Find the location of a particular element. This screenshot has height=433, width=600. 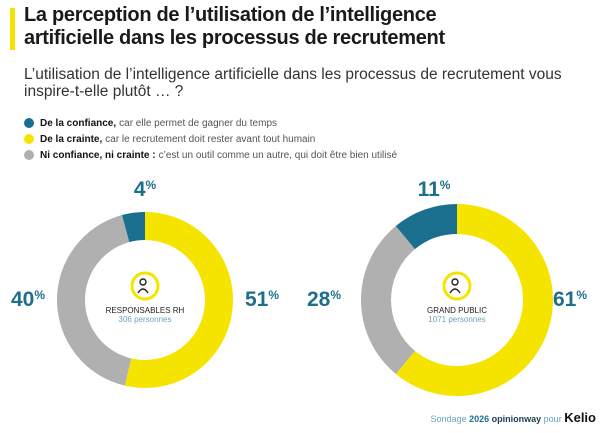

percent-label: 51% is located at coordinates (262, 299).